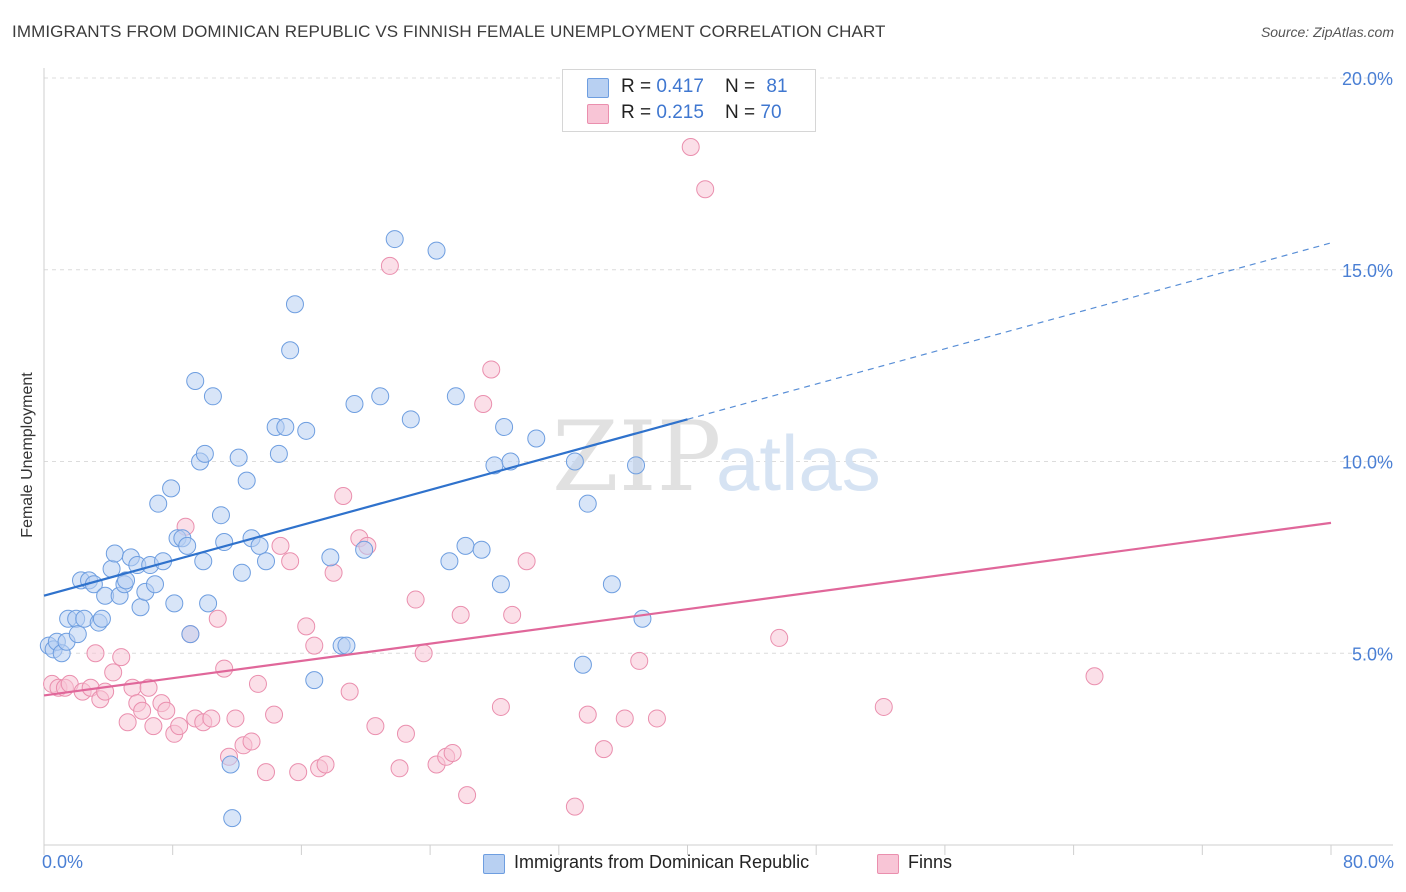  Describe the element at coordinates (1367, 366) in the screenshot. I see `y-tick-labels: 5.0% 10.0% 15.0% 20.0%` at that location.